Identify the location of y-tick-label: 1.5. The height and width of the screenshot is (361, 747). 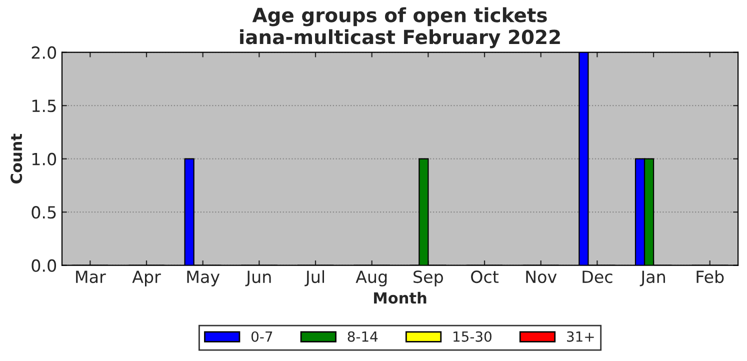
(44, 106).